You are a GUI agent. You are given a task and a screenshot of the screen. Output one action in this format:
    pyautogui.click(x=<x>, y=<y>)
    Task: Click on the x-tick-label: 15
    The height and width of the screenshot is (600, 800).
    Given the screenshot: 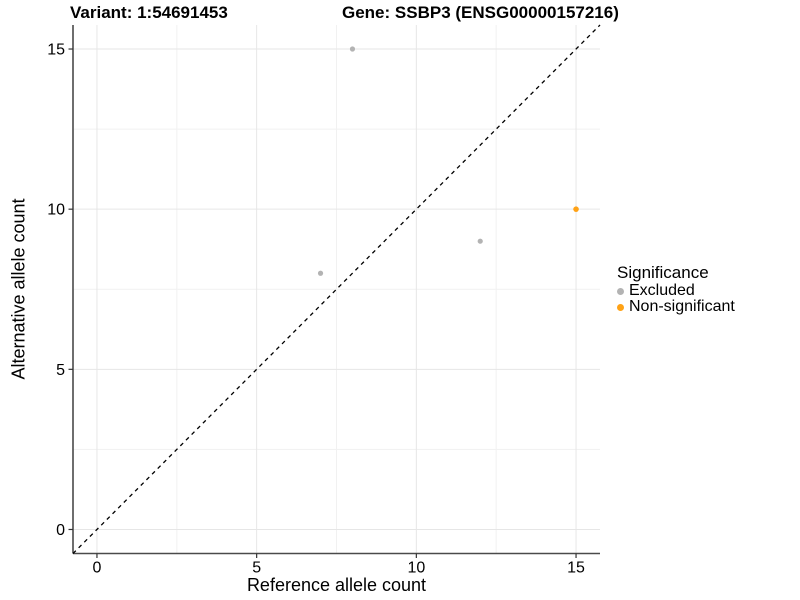 What is the action you would take?
    pyautogui.click(x=576, y=568)
    